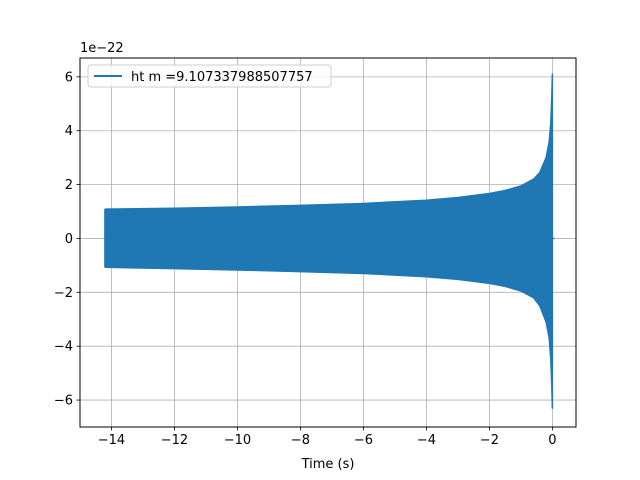 Image resolution: width=640 pixels, height=480 pixels. What do you see at coordinates (552, 440) in the screenshot?
I see `x-tick-label: 0` at bounding box center [552, 440].